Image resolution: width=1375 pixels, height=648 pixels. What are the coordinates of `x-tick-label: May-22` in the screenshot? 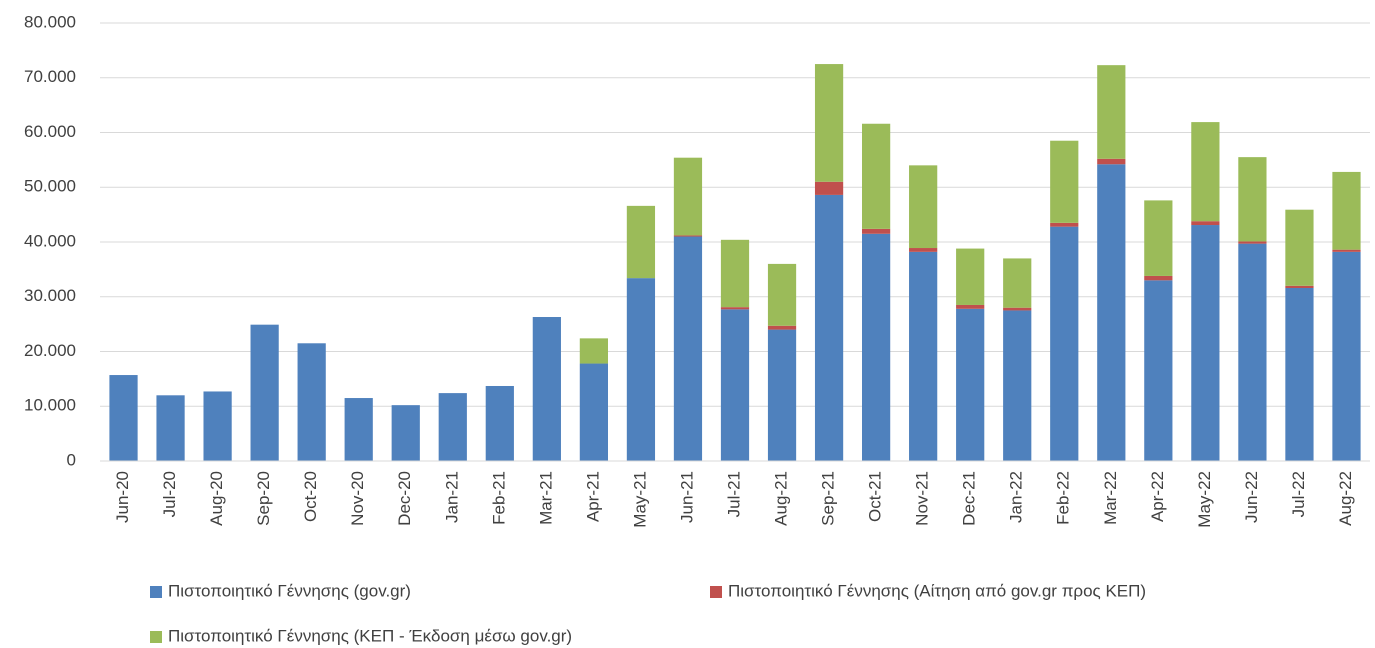 It's located at (1204, 499).